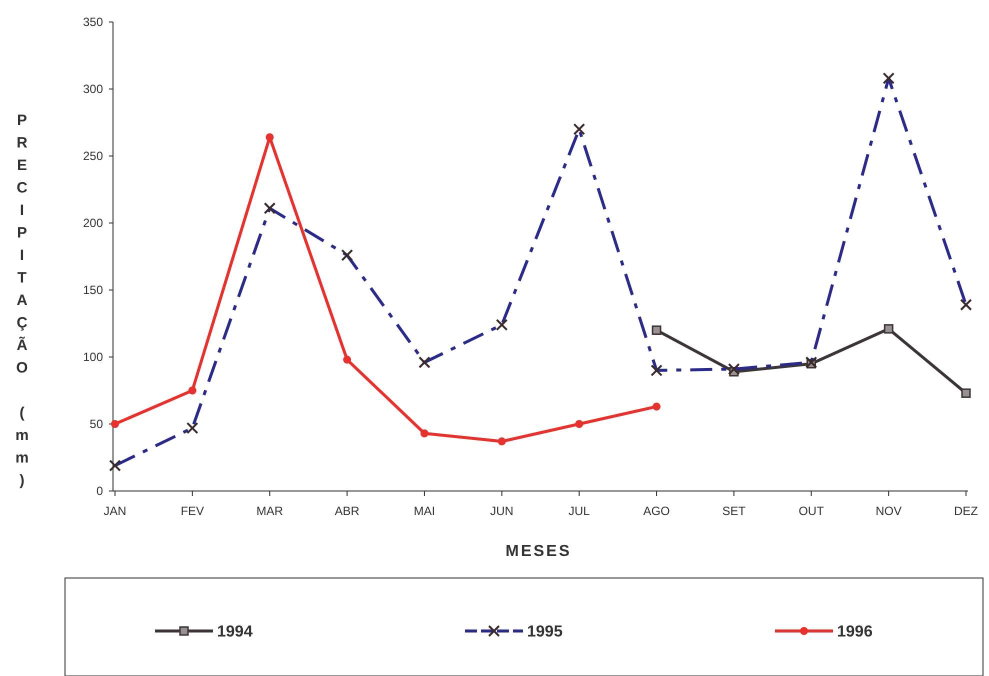  Describe the element at coordinates (93, 156) in the screenshot. I see `y-tick-label: 250` at that location.